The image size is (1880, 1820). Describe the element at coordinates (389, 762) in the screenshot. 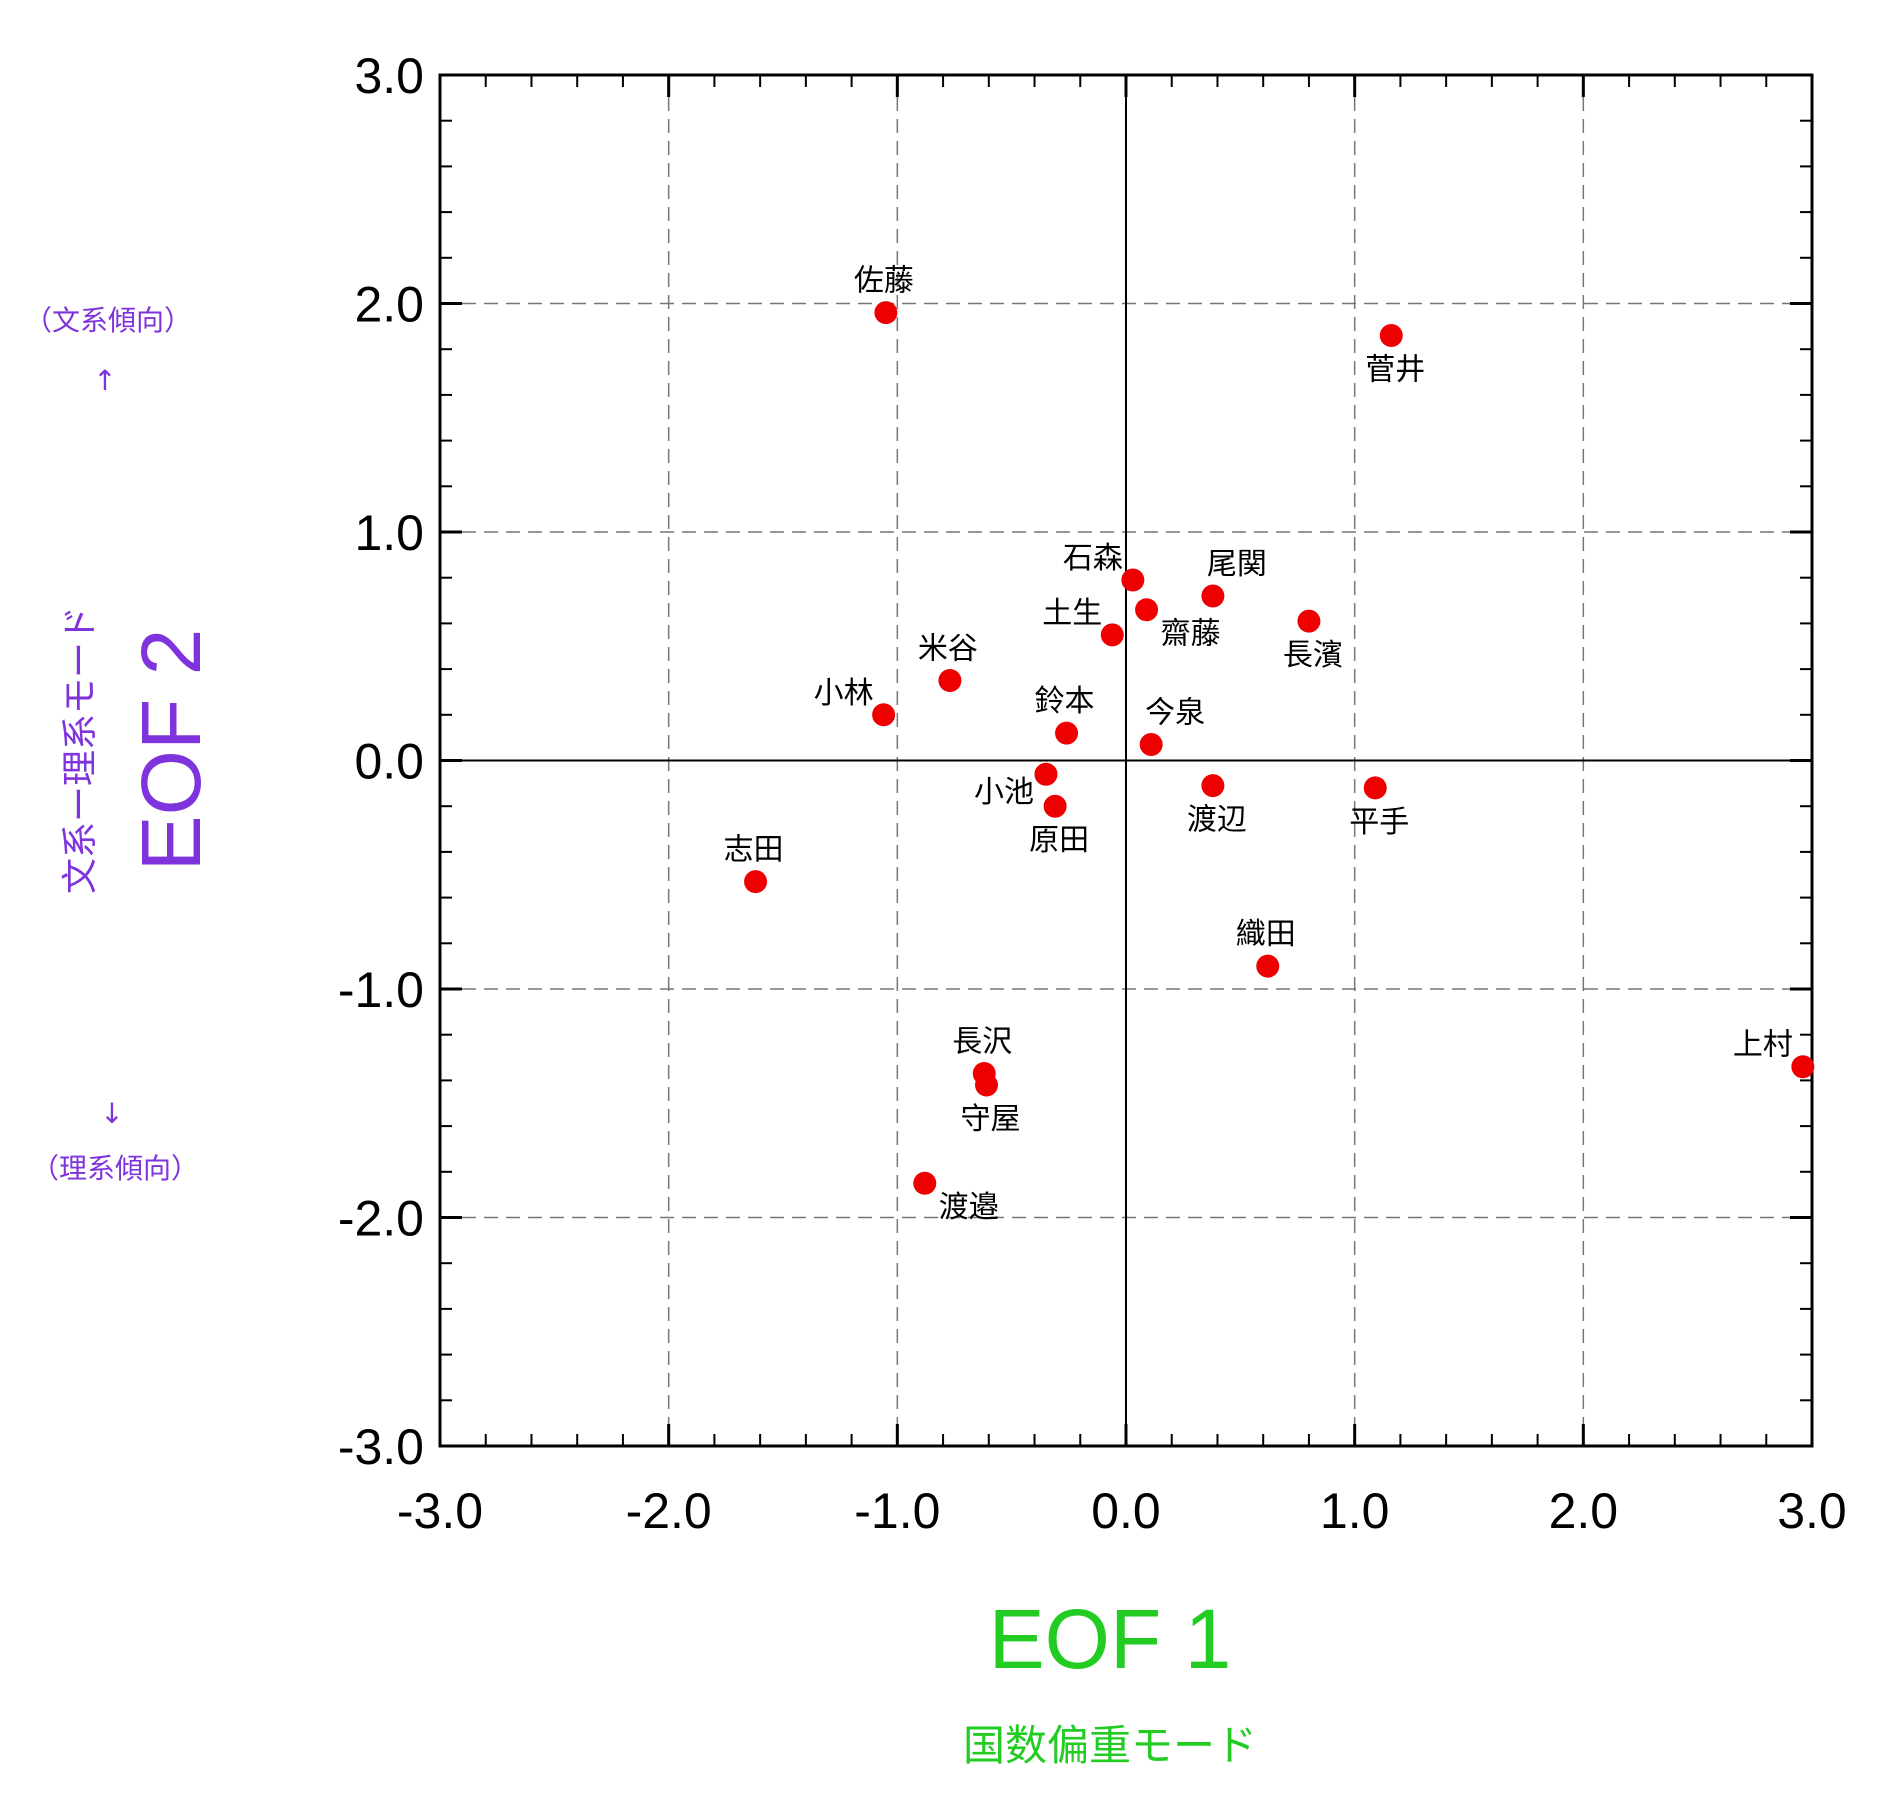

I see `y-tick-label: 0.0` at that location.